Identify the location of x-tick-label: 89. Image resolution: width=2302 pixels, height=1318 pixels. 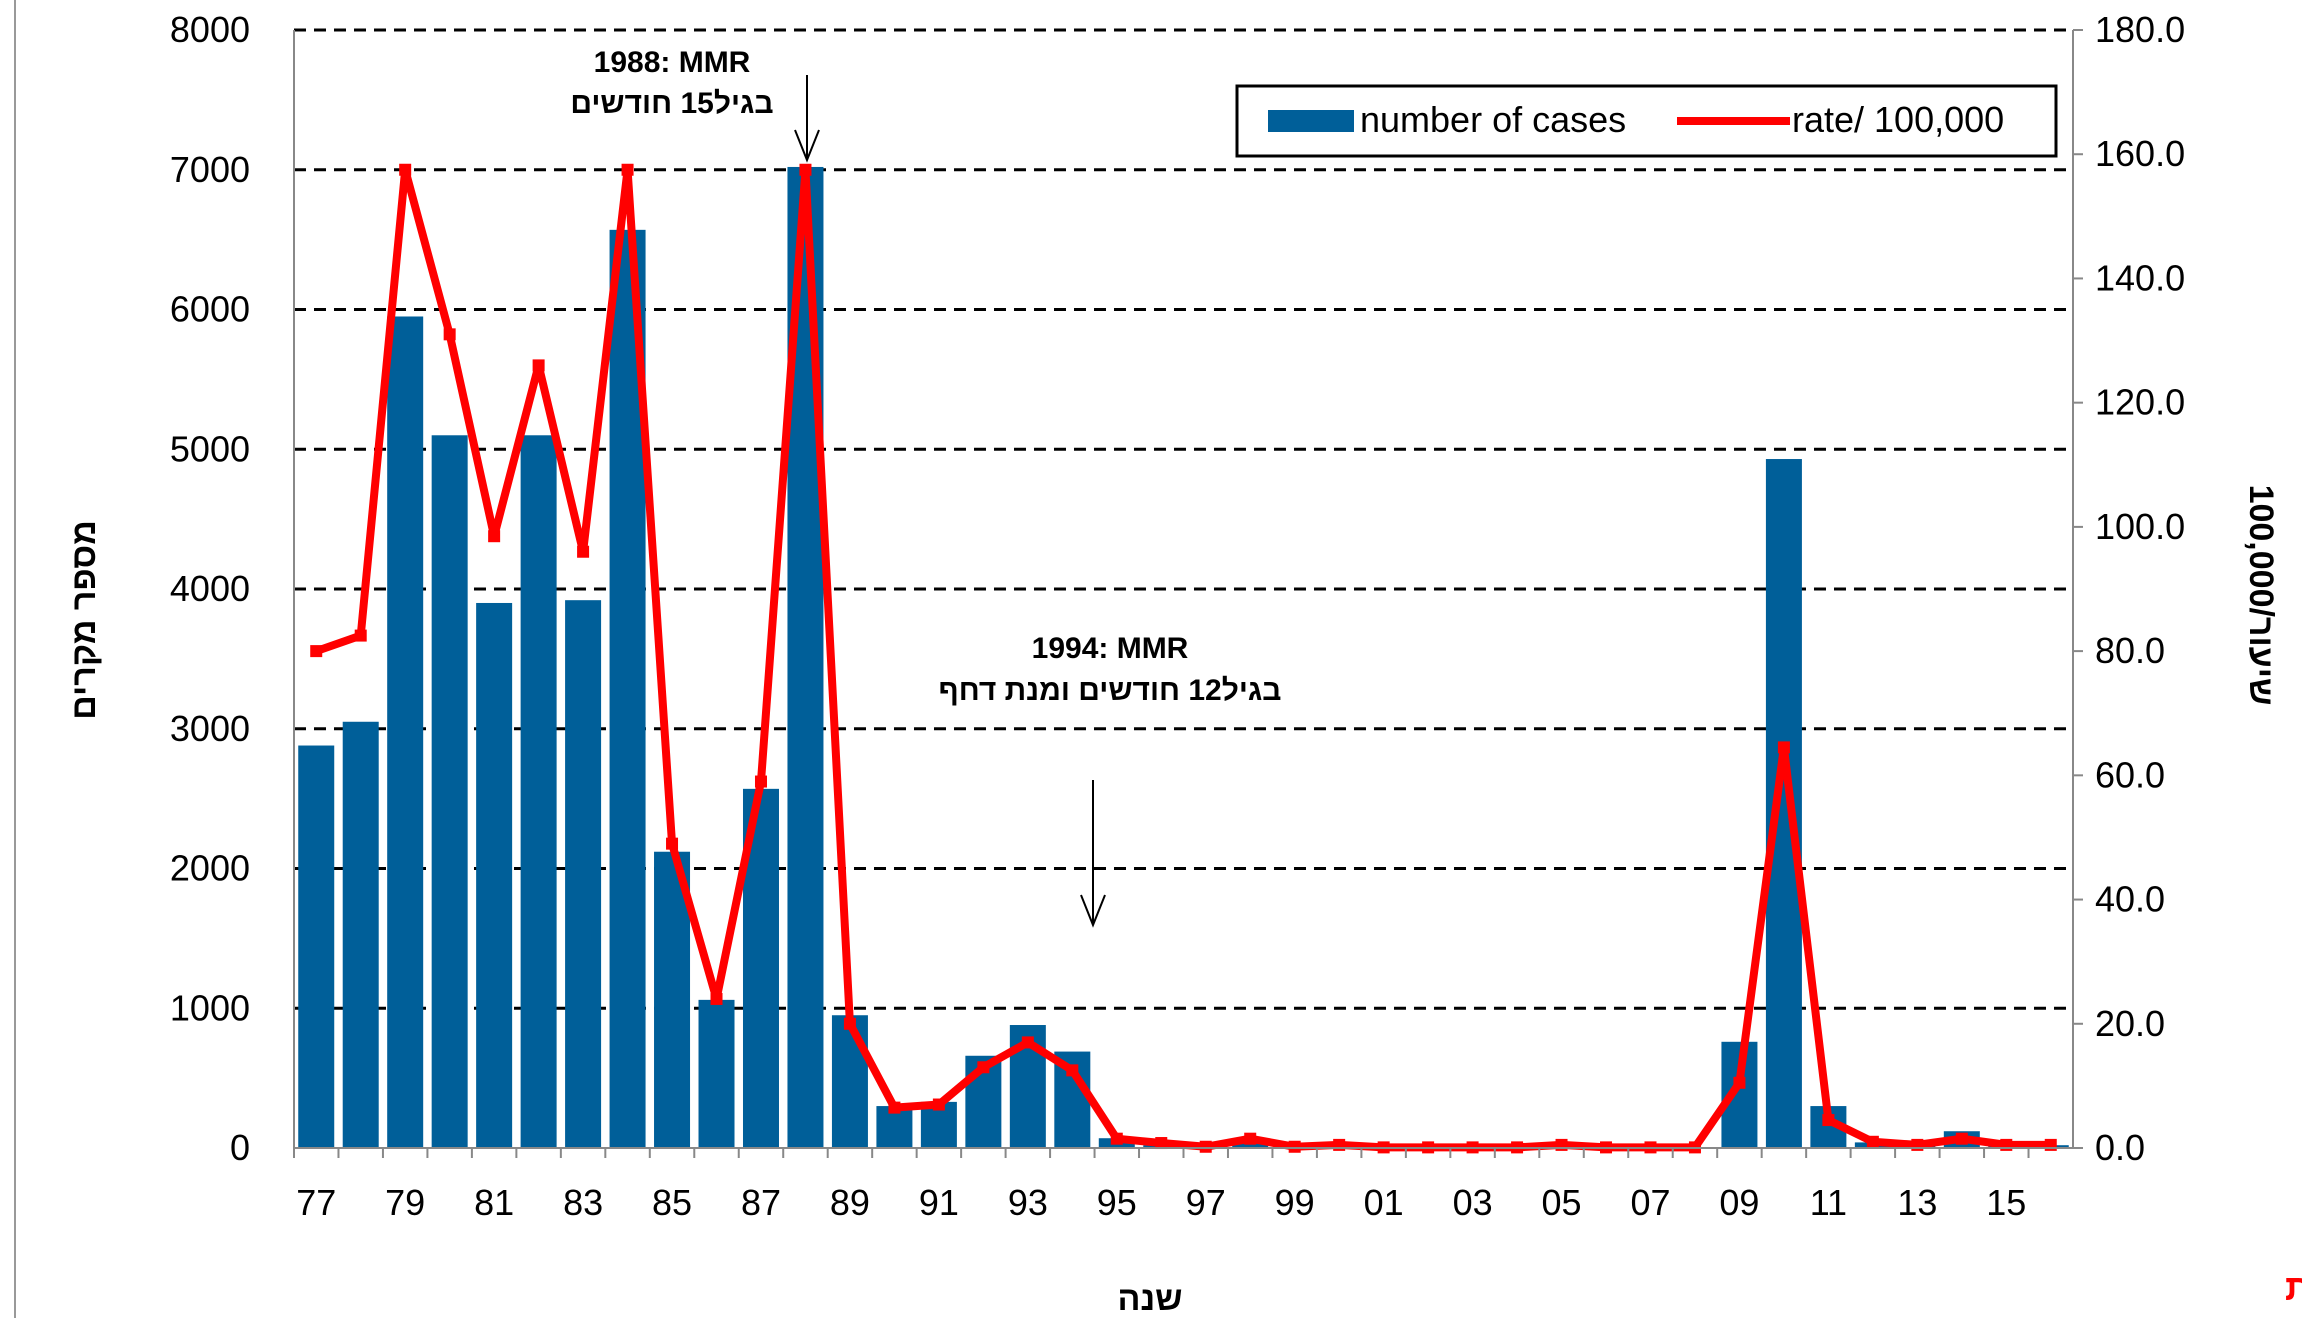
(850, 1202).